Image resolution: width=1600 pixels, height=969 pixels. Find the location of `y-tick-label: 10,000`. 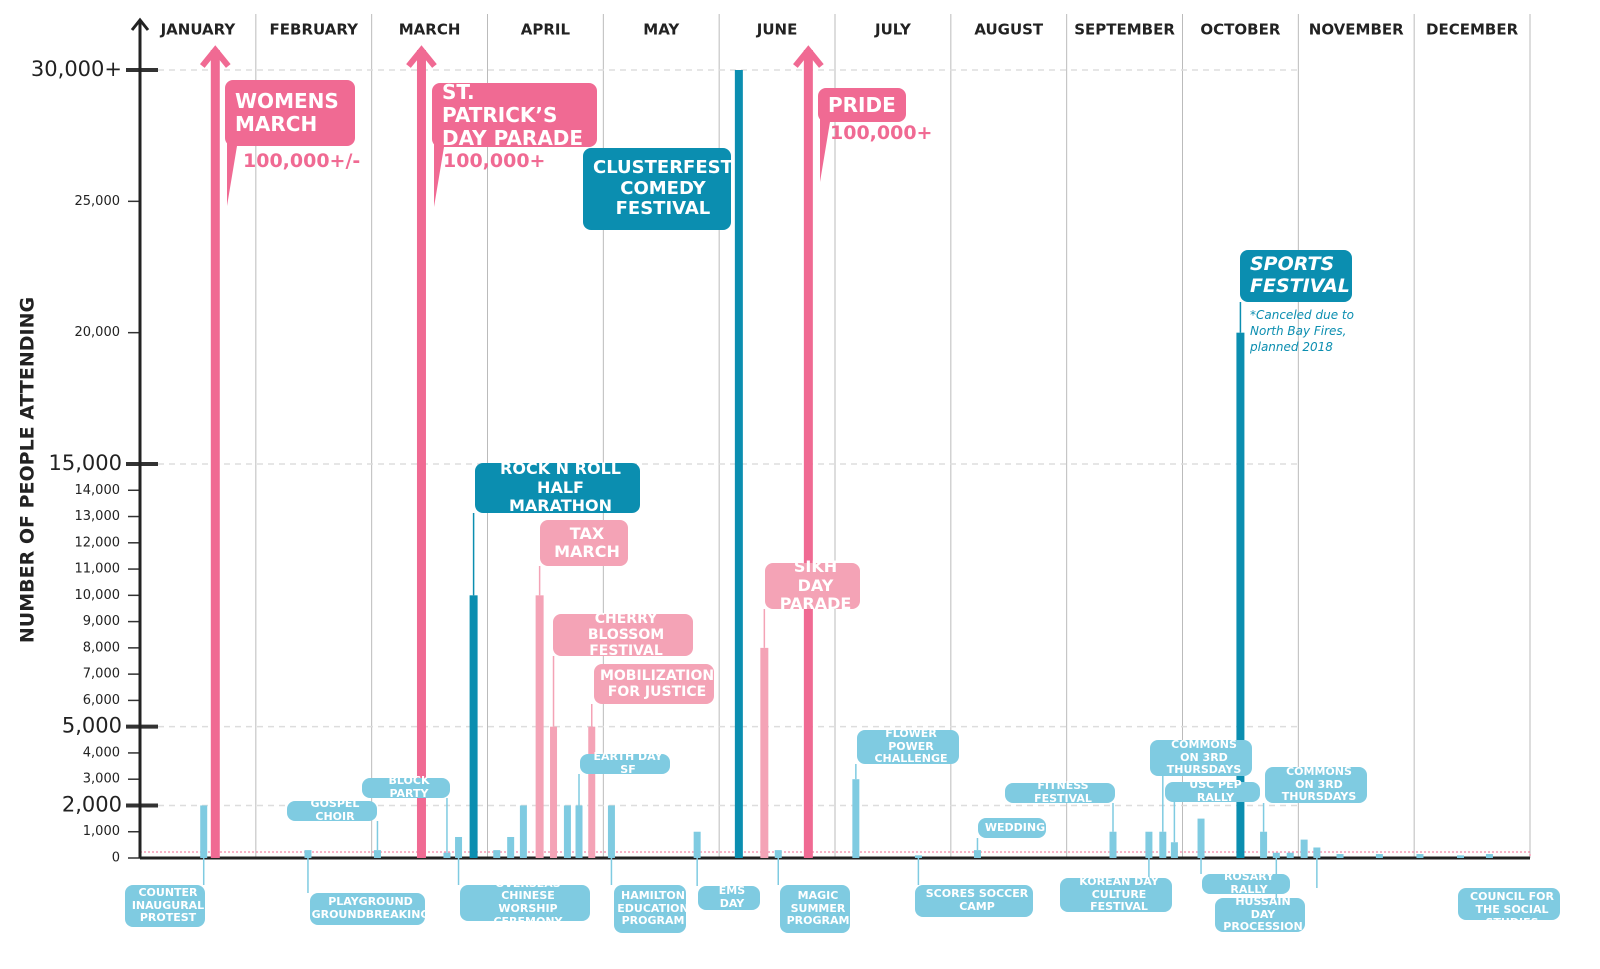

y-tick-label: 10,000 is located at coordinates (98, 595).